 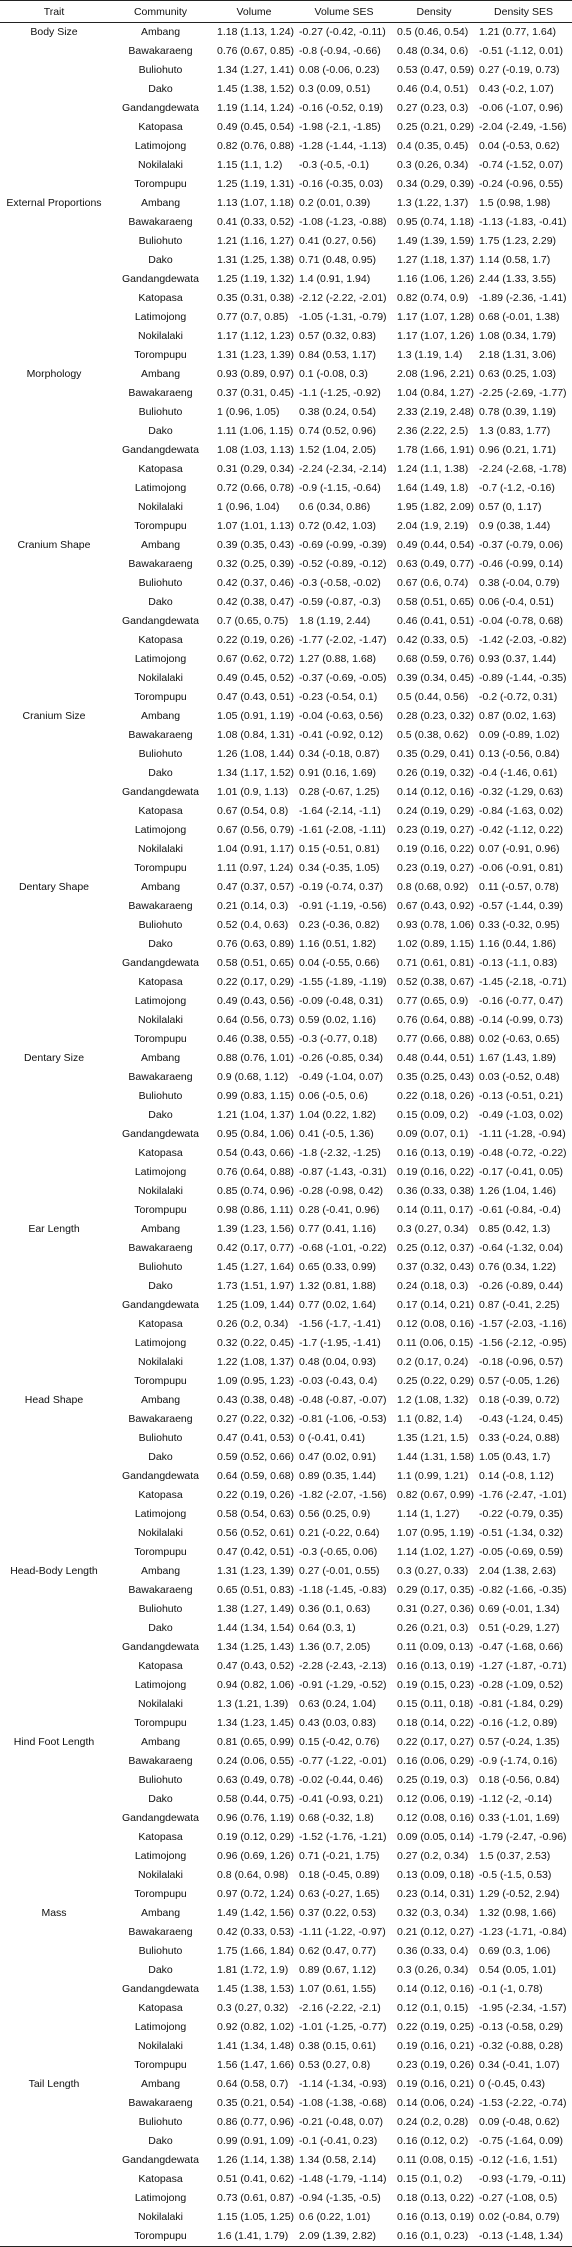 What do you see at coordinates (518, 374) in the screenshot?
I see `density-ses-cell: 0.63 (0.25, 1.03)` at bounding box center [518, 374].